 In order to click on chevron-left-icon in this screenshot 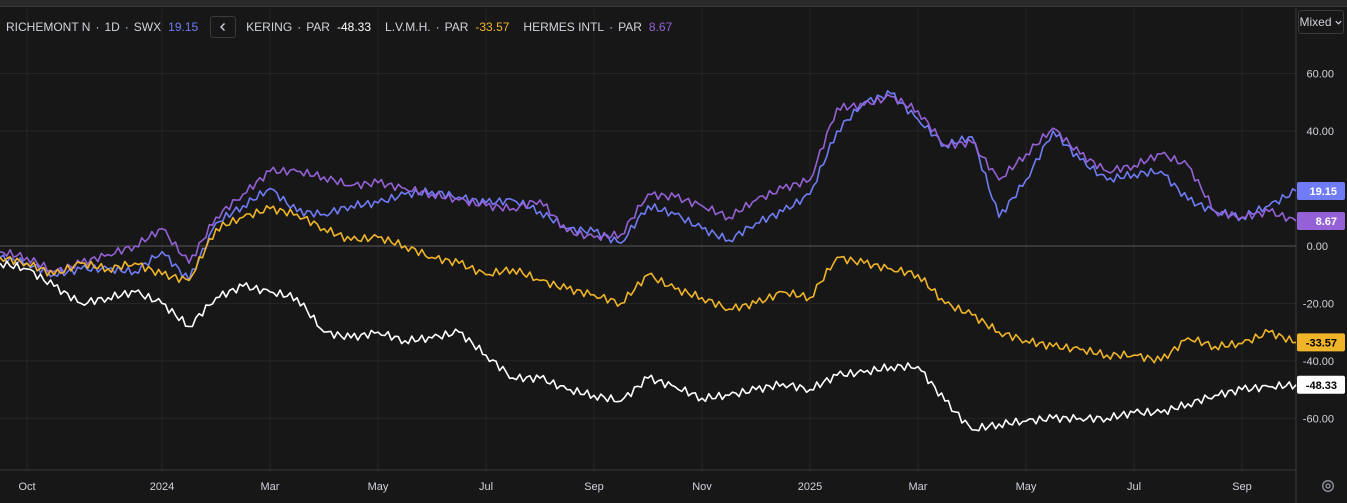, I will do `click(223, 27)`.